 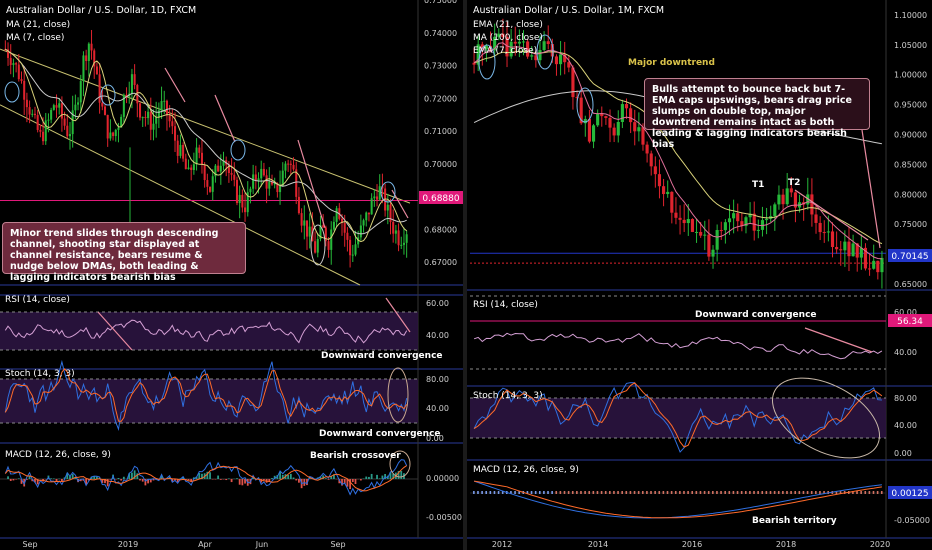 I want to click on left-rsi-tick: 60.00, so click(x=437, y=303).